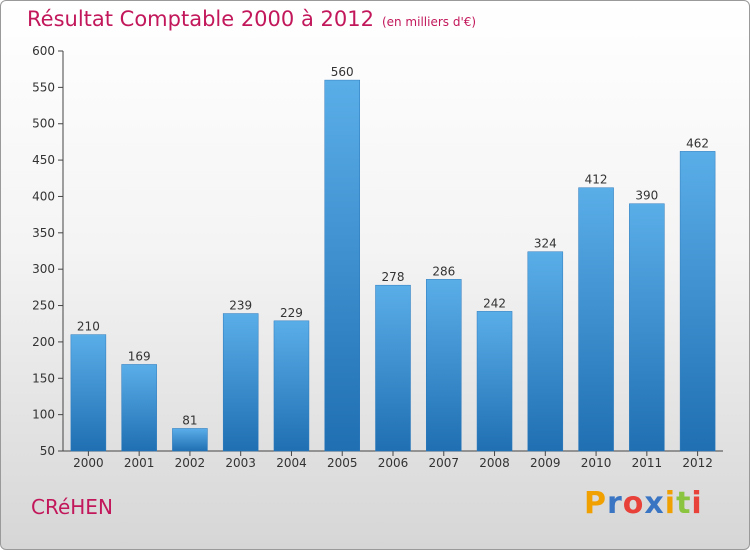 This screenshot has width=750, height=550. I want to click on bar-2012, so click(697, 301).